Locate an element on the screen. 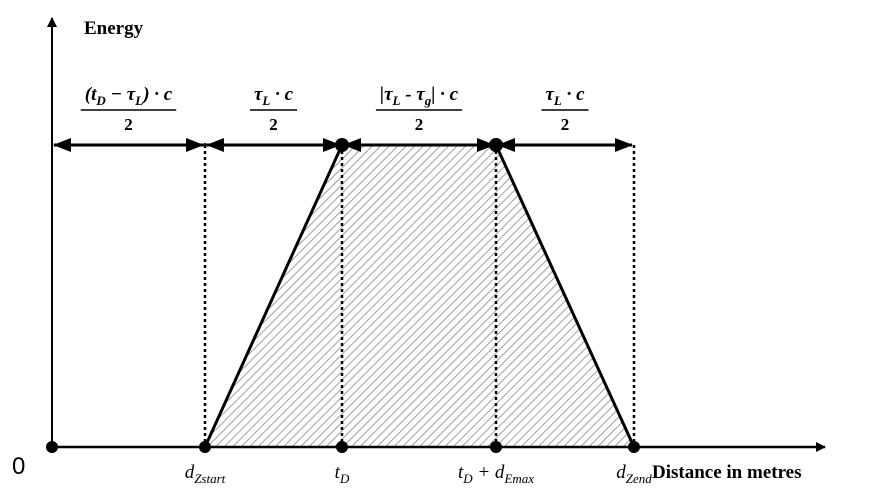 Image resolution: width=877 pixels, height=503 pixels. point-label: tD is located at coordinates (342, 474).